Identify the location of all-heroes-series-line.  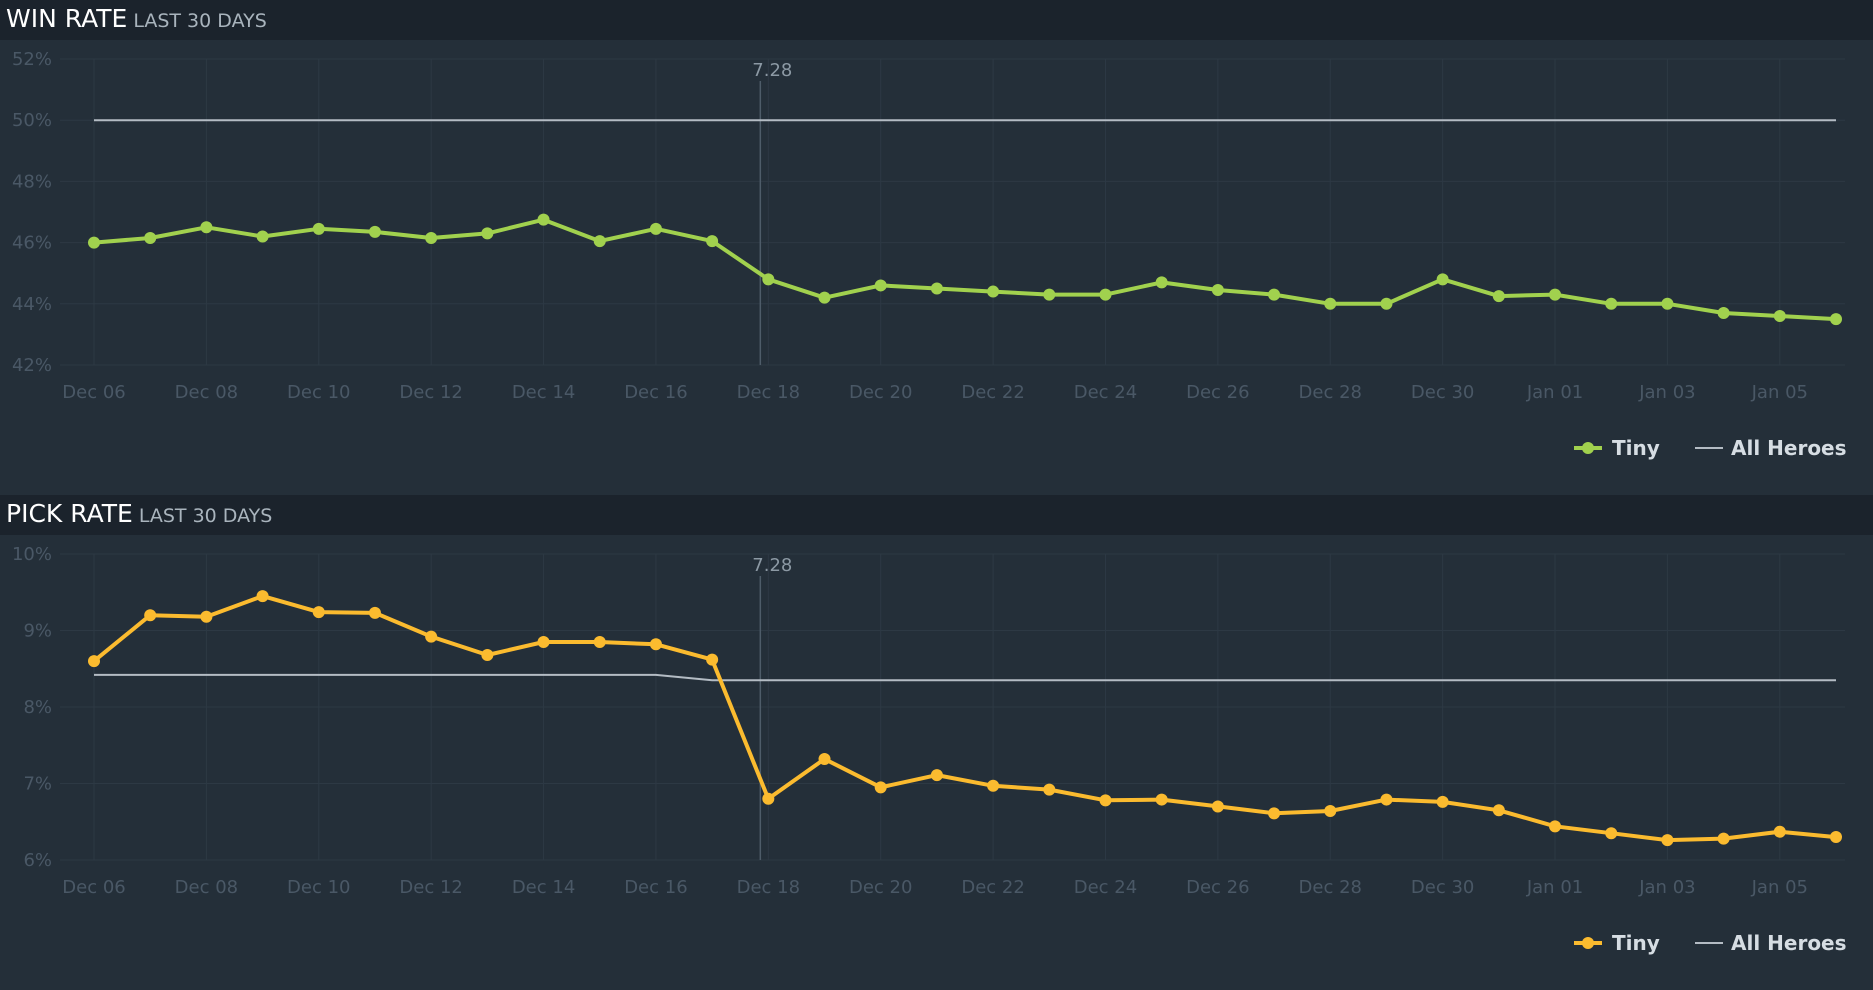
(965, 677).